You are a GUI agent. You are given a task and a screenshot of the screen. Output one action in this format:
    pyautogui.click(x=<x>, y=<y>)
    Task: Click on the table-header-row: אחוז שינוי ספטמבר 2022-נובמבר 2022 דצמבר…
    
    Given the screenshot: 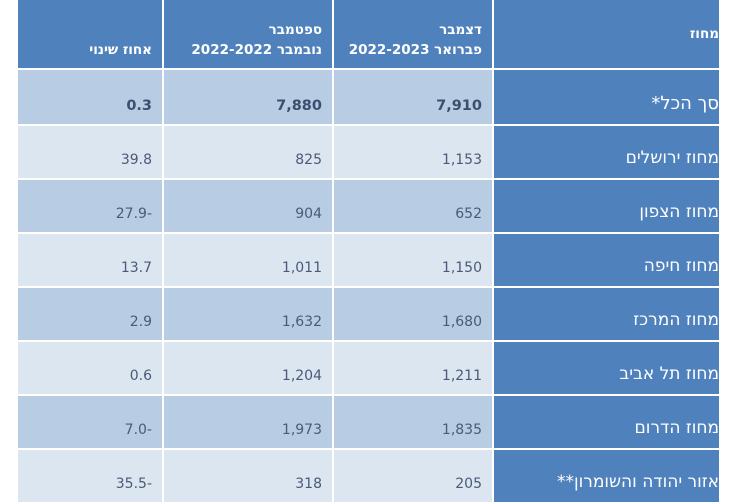 What is the action you would take?
    pyautogui.click(x=368, y=35)
    